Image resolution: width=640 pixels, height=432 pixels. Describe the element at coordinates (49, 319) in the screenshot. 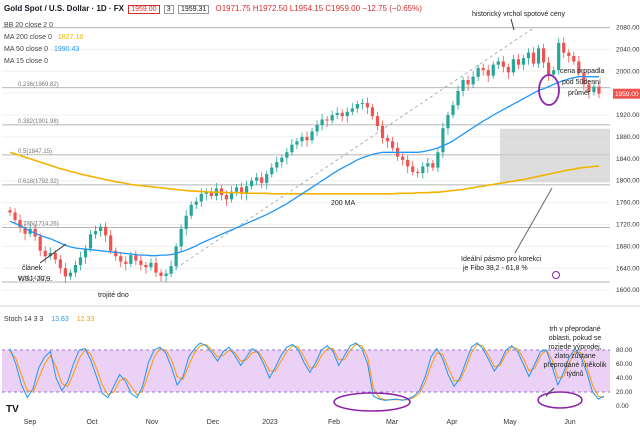

I see `stoch-header: Stoch 14 3 3 13.63 12.33` at that location.